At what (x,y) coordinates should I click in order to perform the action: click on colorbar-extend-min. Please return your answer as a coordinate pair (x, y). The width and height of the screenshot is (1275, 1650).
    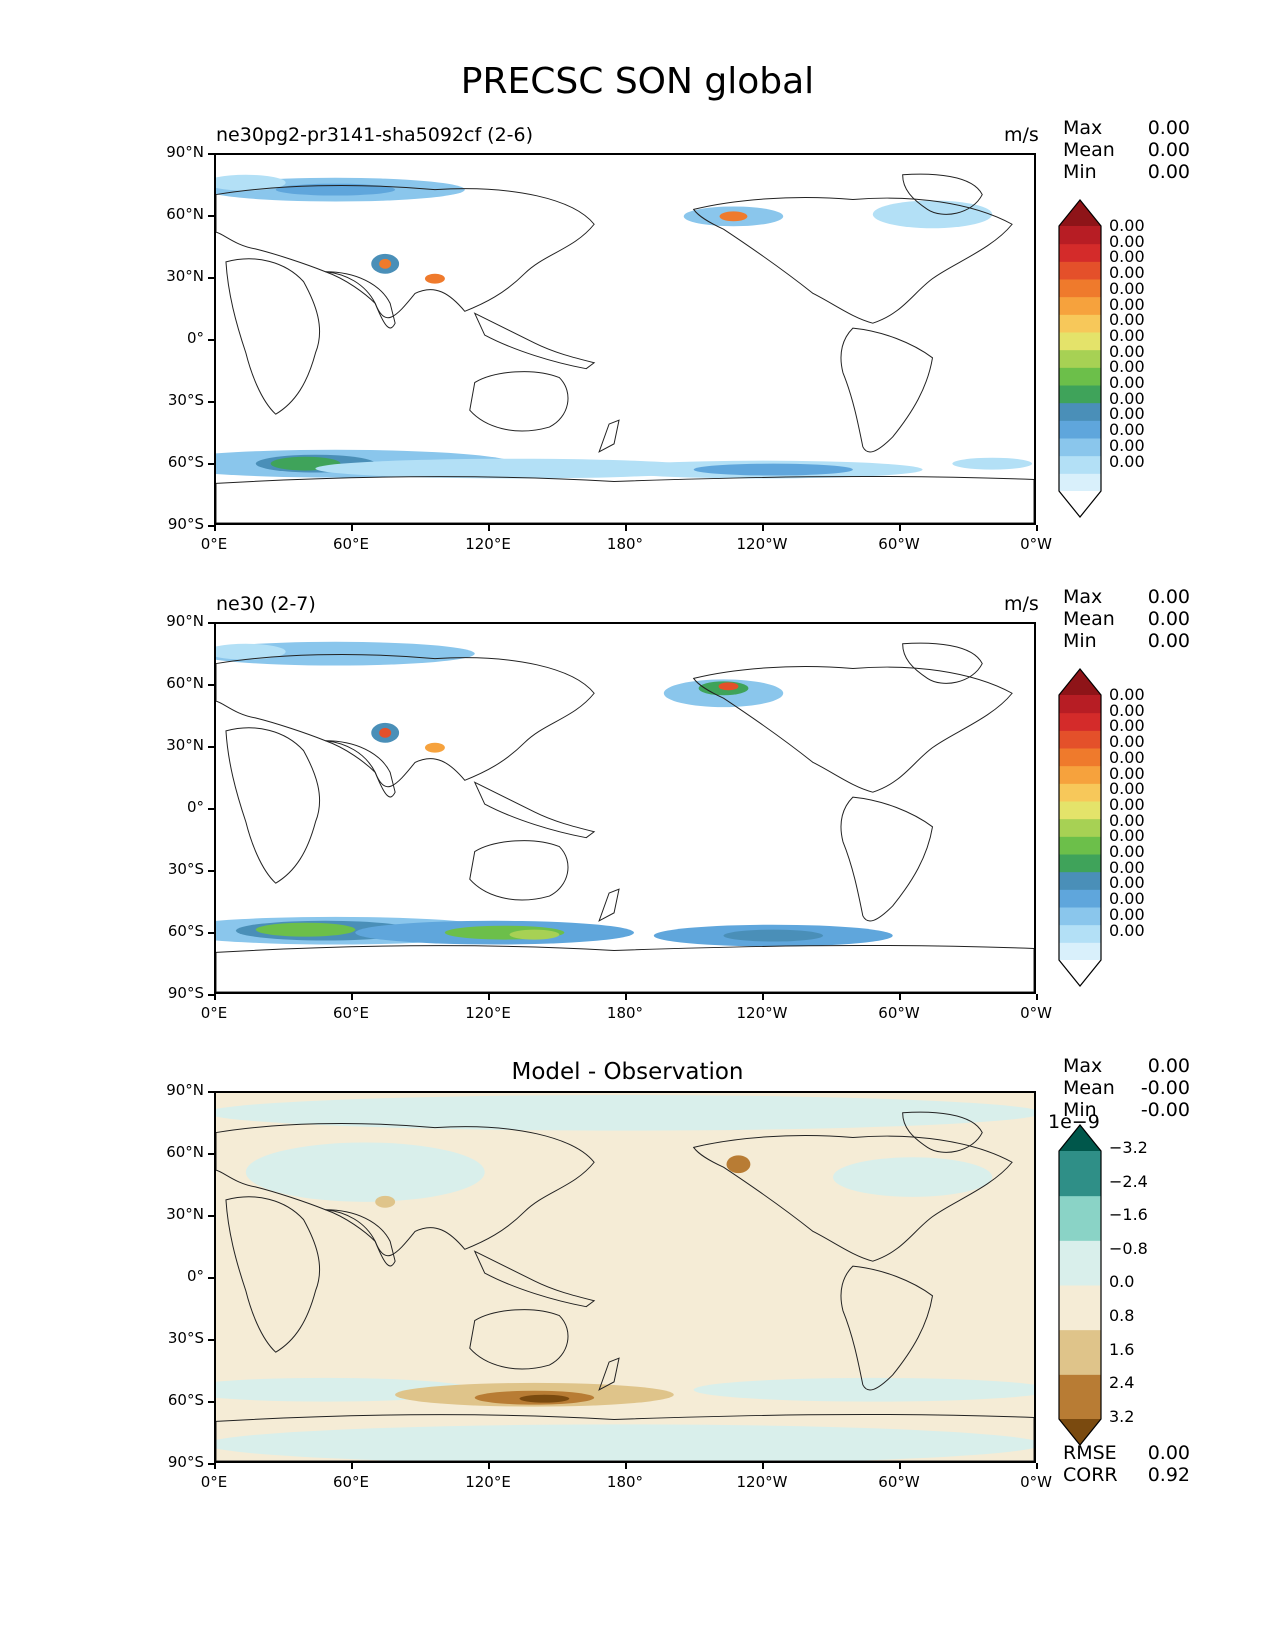
    Looking at the image, I should click on (1080, 1432).